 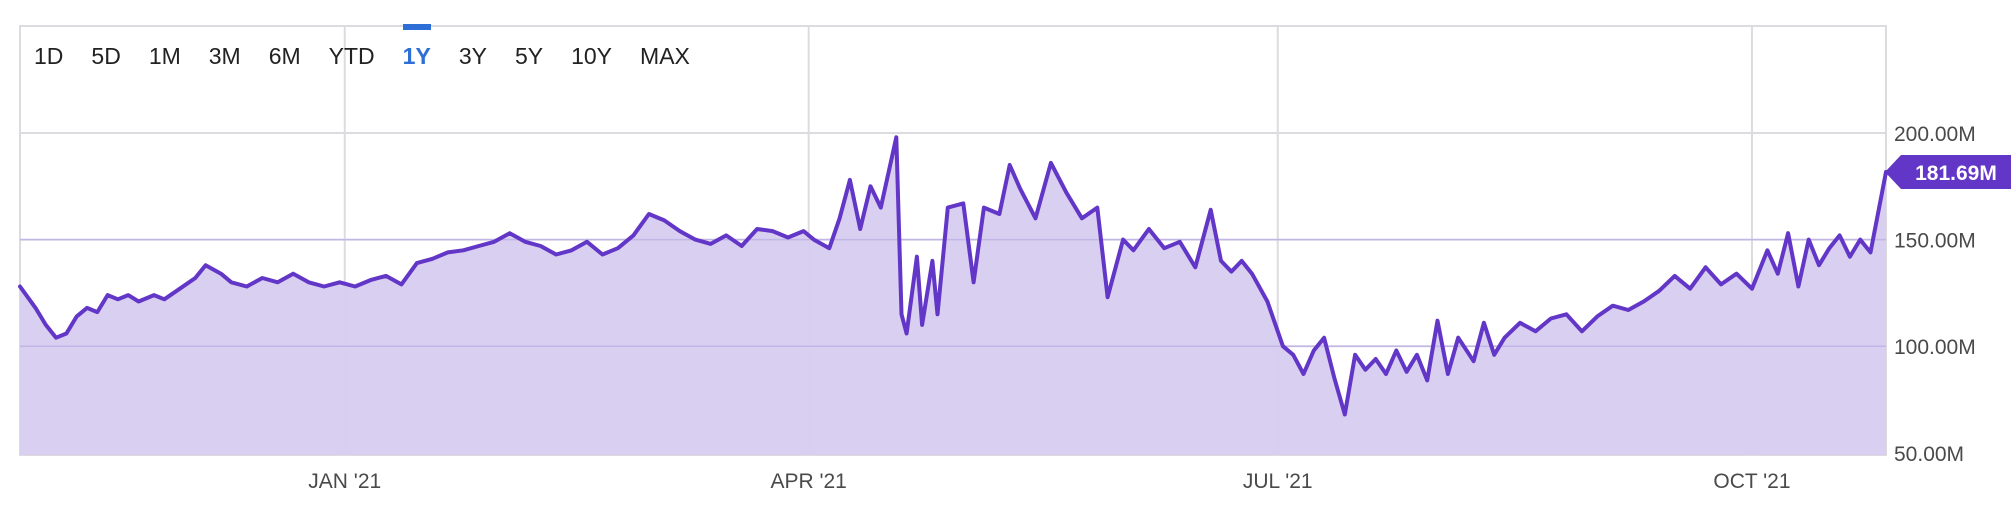 What do you see at coordinates (1929, 454) in the screenshot?
I see `y-tick-label: 50.00M` at bounding box center [1929, 454].